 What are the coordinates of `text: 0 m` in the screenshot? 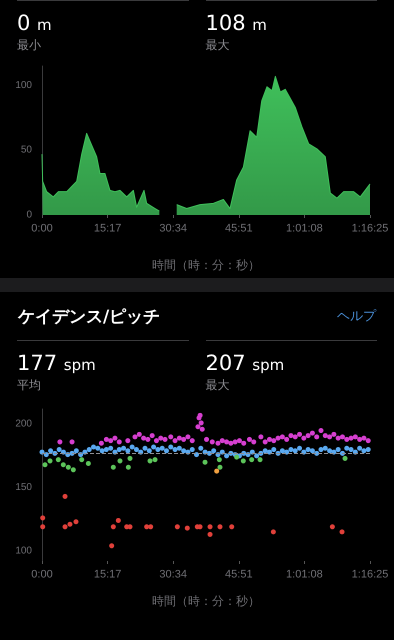 It's located at (35, 24).